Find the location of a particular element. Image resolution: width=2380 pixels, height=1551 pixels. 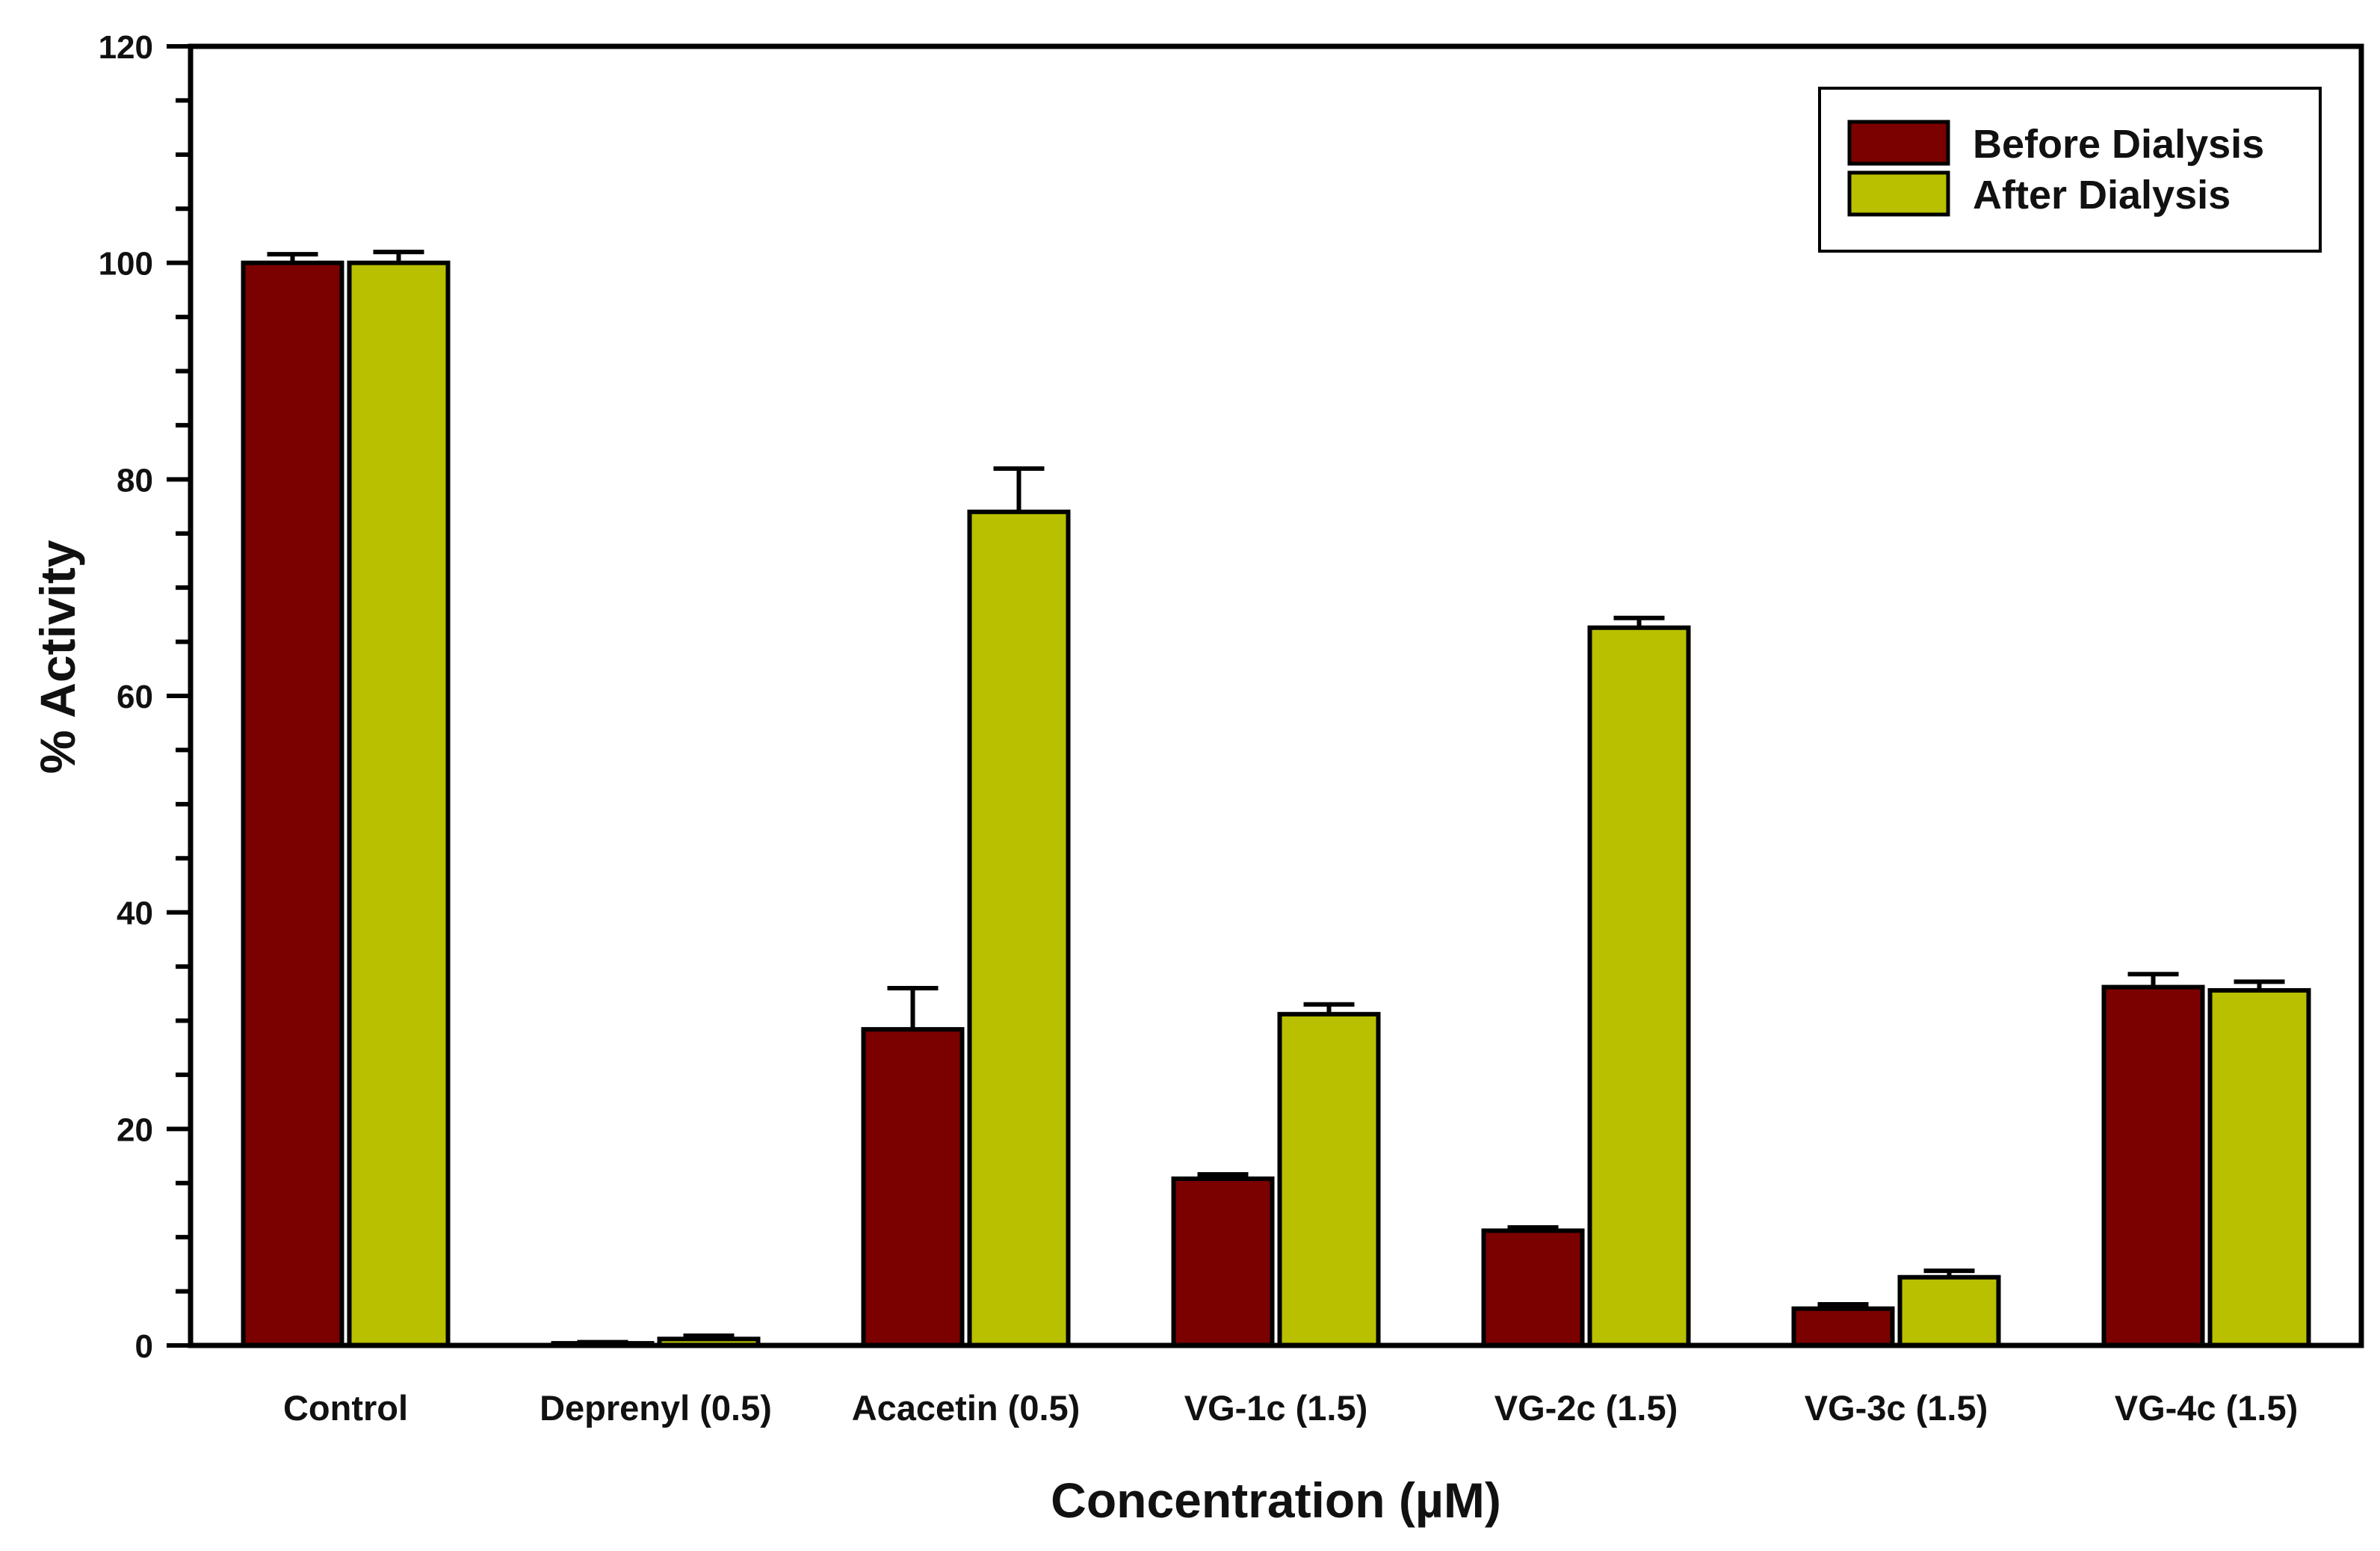

y-axis-title: % Activity is located at coordinates (57, 657).